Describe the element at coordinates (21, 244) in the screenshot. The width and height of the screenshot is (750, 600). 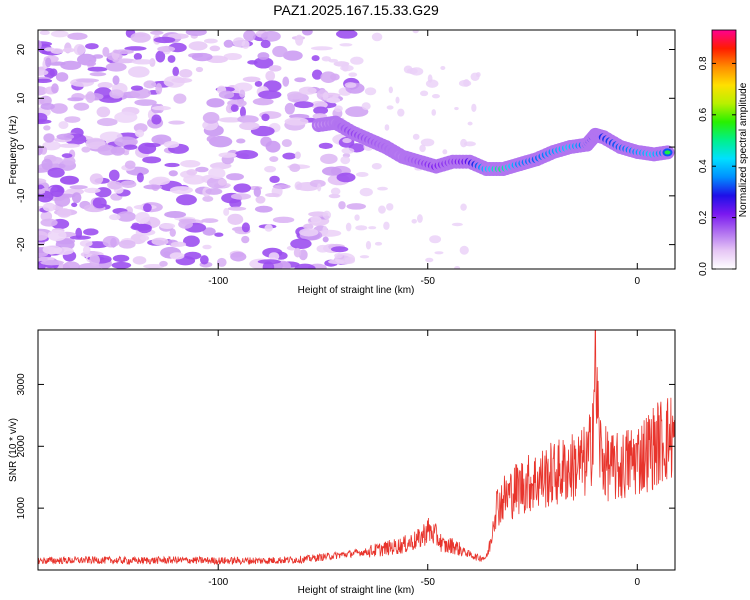
I see `spectrogram-y-tick-label: -20` at that location.